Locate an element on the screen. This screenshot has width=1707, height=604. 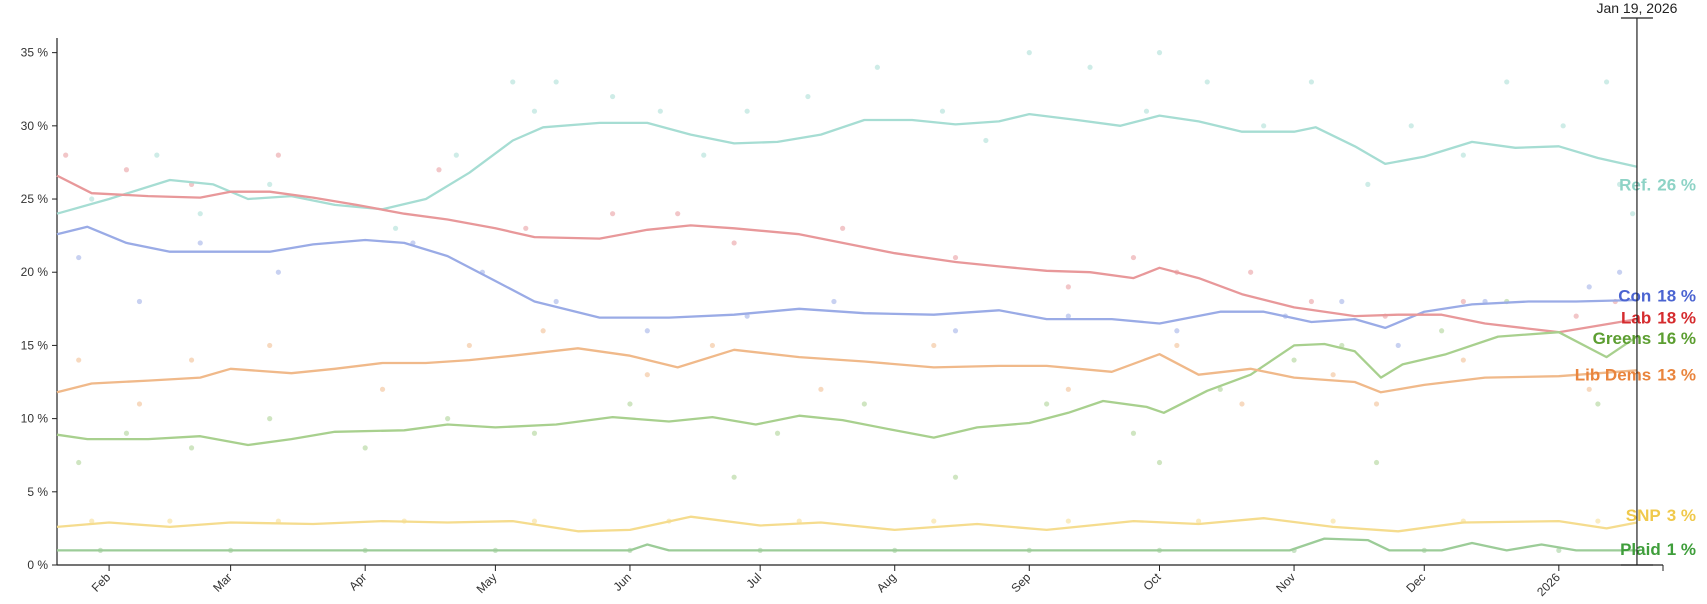
current-date-label: Jan 19, 2026 is located at coordinates (1636, 8).